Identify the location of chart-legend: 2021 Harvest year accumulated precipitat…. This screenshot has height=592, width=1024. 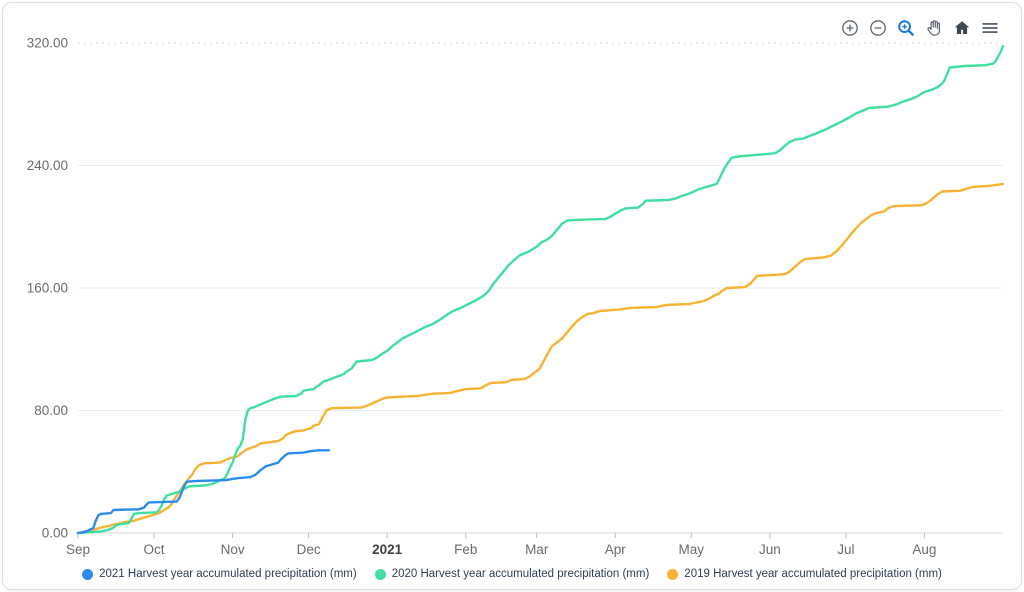
(512, 574).